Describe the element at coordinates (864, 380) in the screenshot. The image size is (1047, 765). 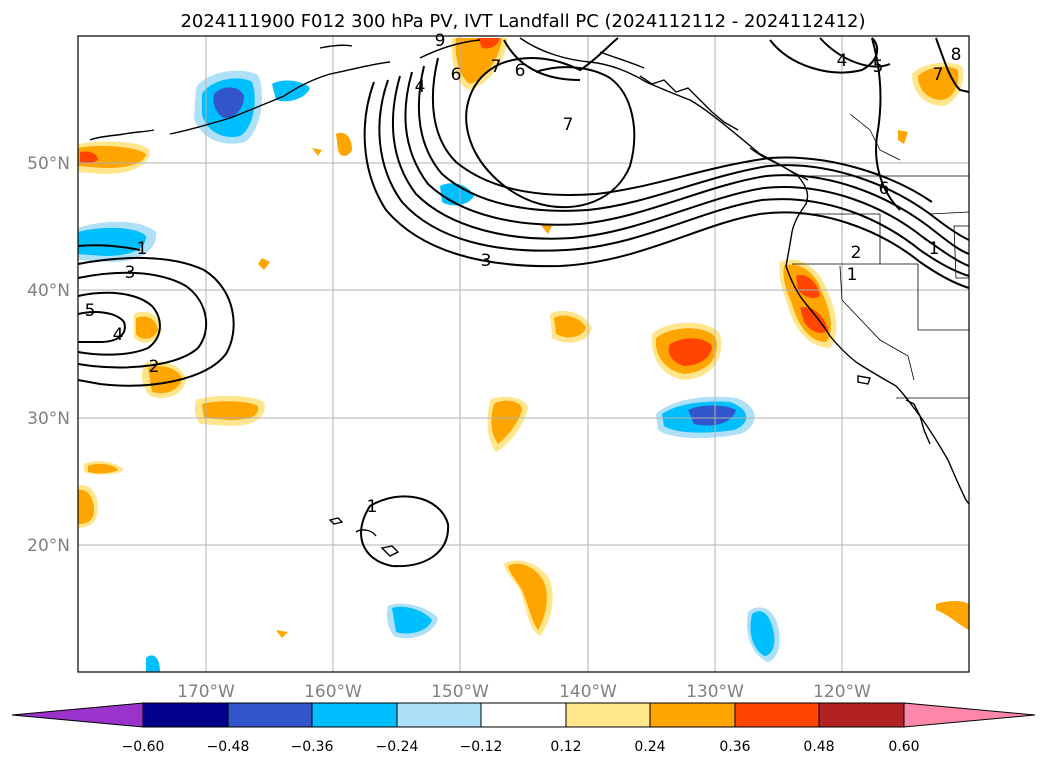
I see `channel-islands` at that location.